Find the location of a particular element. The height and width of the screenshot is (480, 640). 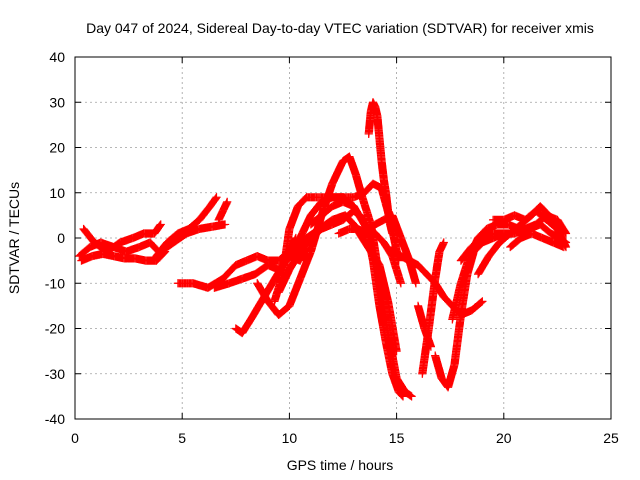

y-tick-label: 40 is located at coordinates (57, 57).